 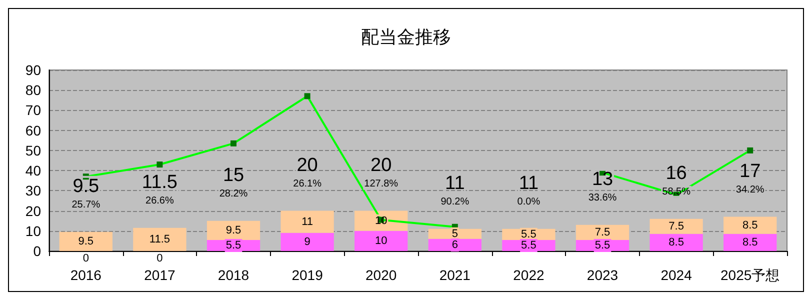 What do you see at coordinates (33, 130) in the screenshot?
I see `y-tick-label: 60` at bounding box center [33, 130].